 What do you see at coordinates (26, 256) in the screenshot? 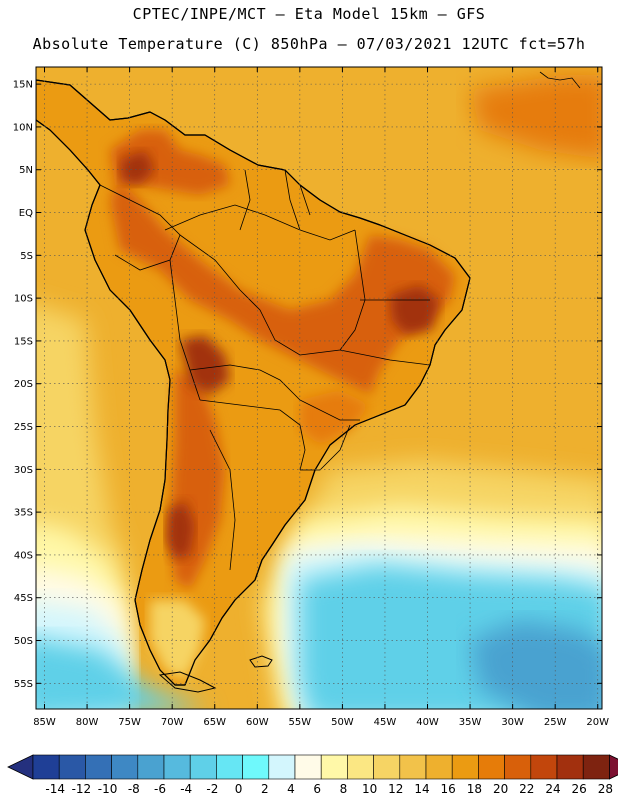
I see `lat-label: 5S` at bounding box center [26, 256].